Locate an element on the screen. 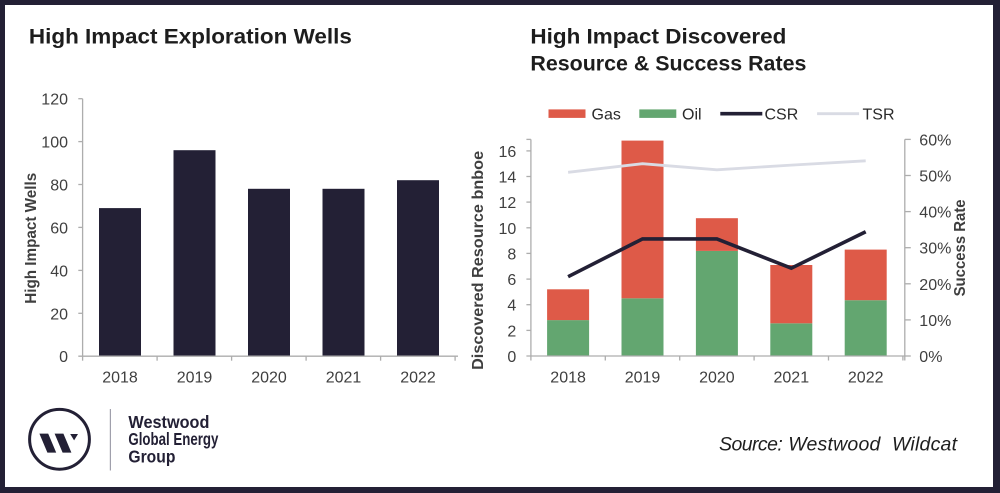 The image size is (1000, 493). svg-text: 60% is located at coordinates (935, 140).